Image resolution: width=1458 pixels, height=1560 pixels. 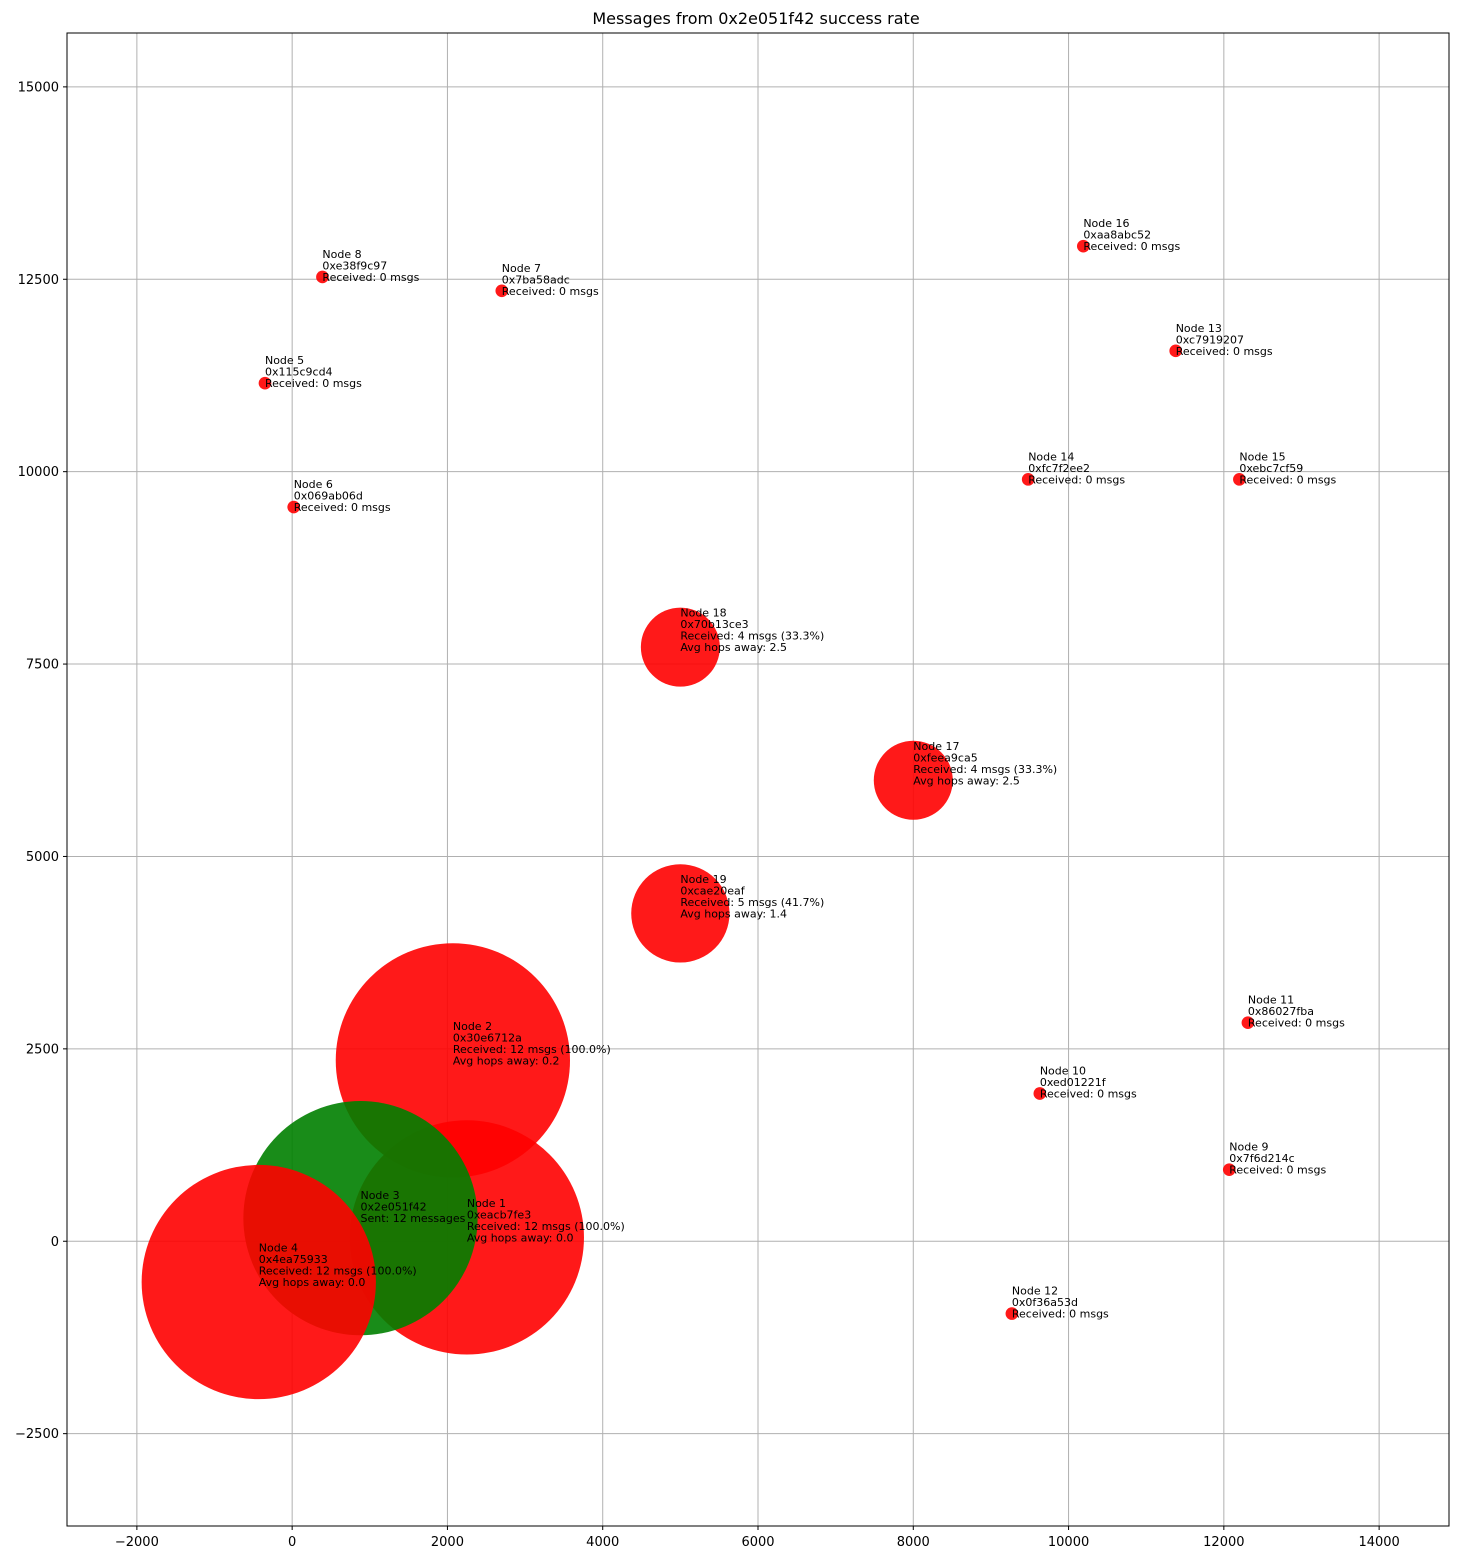 What do you see at coordinates (1271, 1000) in the screenshot?
I see `node-annotation-line: Node 11` at bounding box center [1271, 1000].